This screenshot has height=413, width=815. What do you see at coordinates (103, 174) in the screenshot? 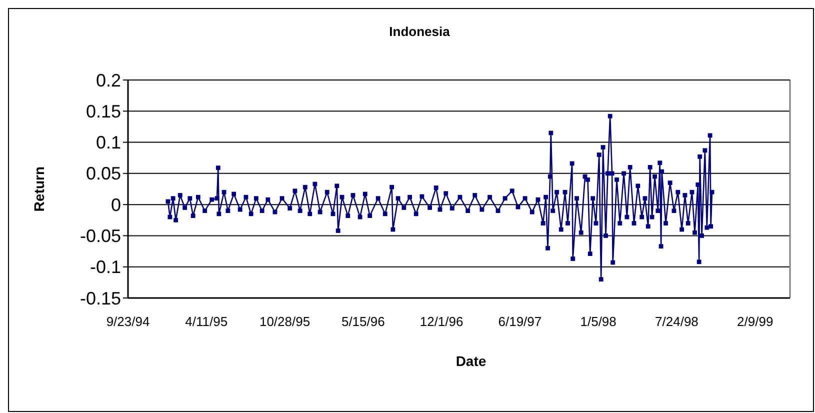
I see `y-tick-label: 0.05` at bounding box center [103, 174].